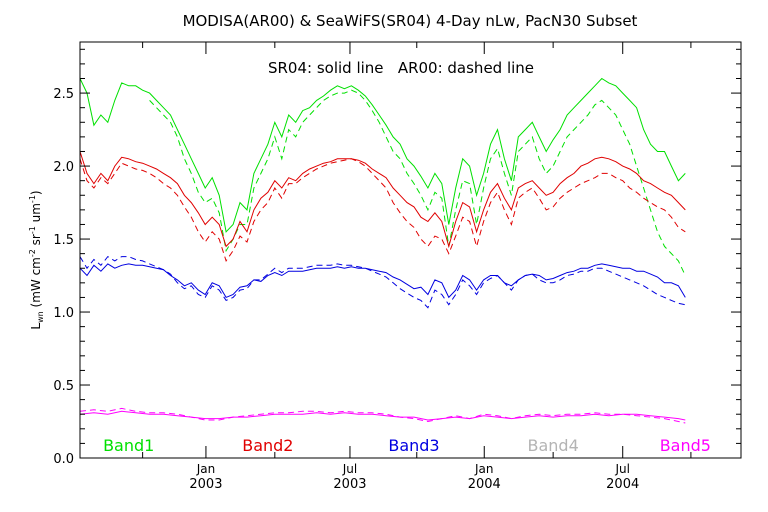 This screenshot has width=768, height=512. Describe the element at coordinates (63, 386) in the screenshot. I see `y-tick-label: 0.5` at that location.